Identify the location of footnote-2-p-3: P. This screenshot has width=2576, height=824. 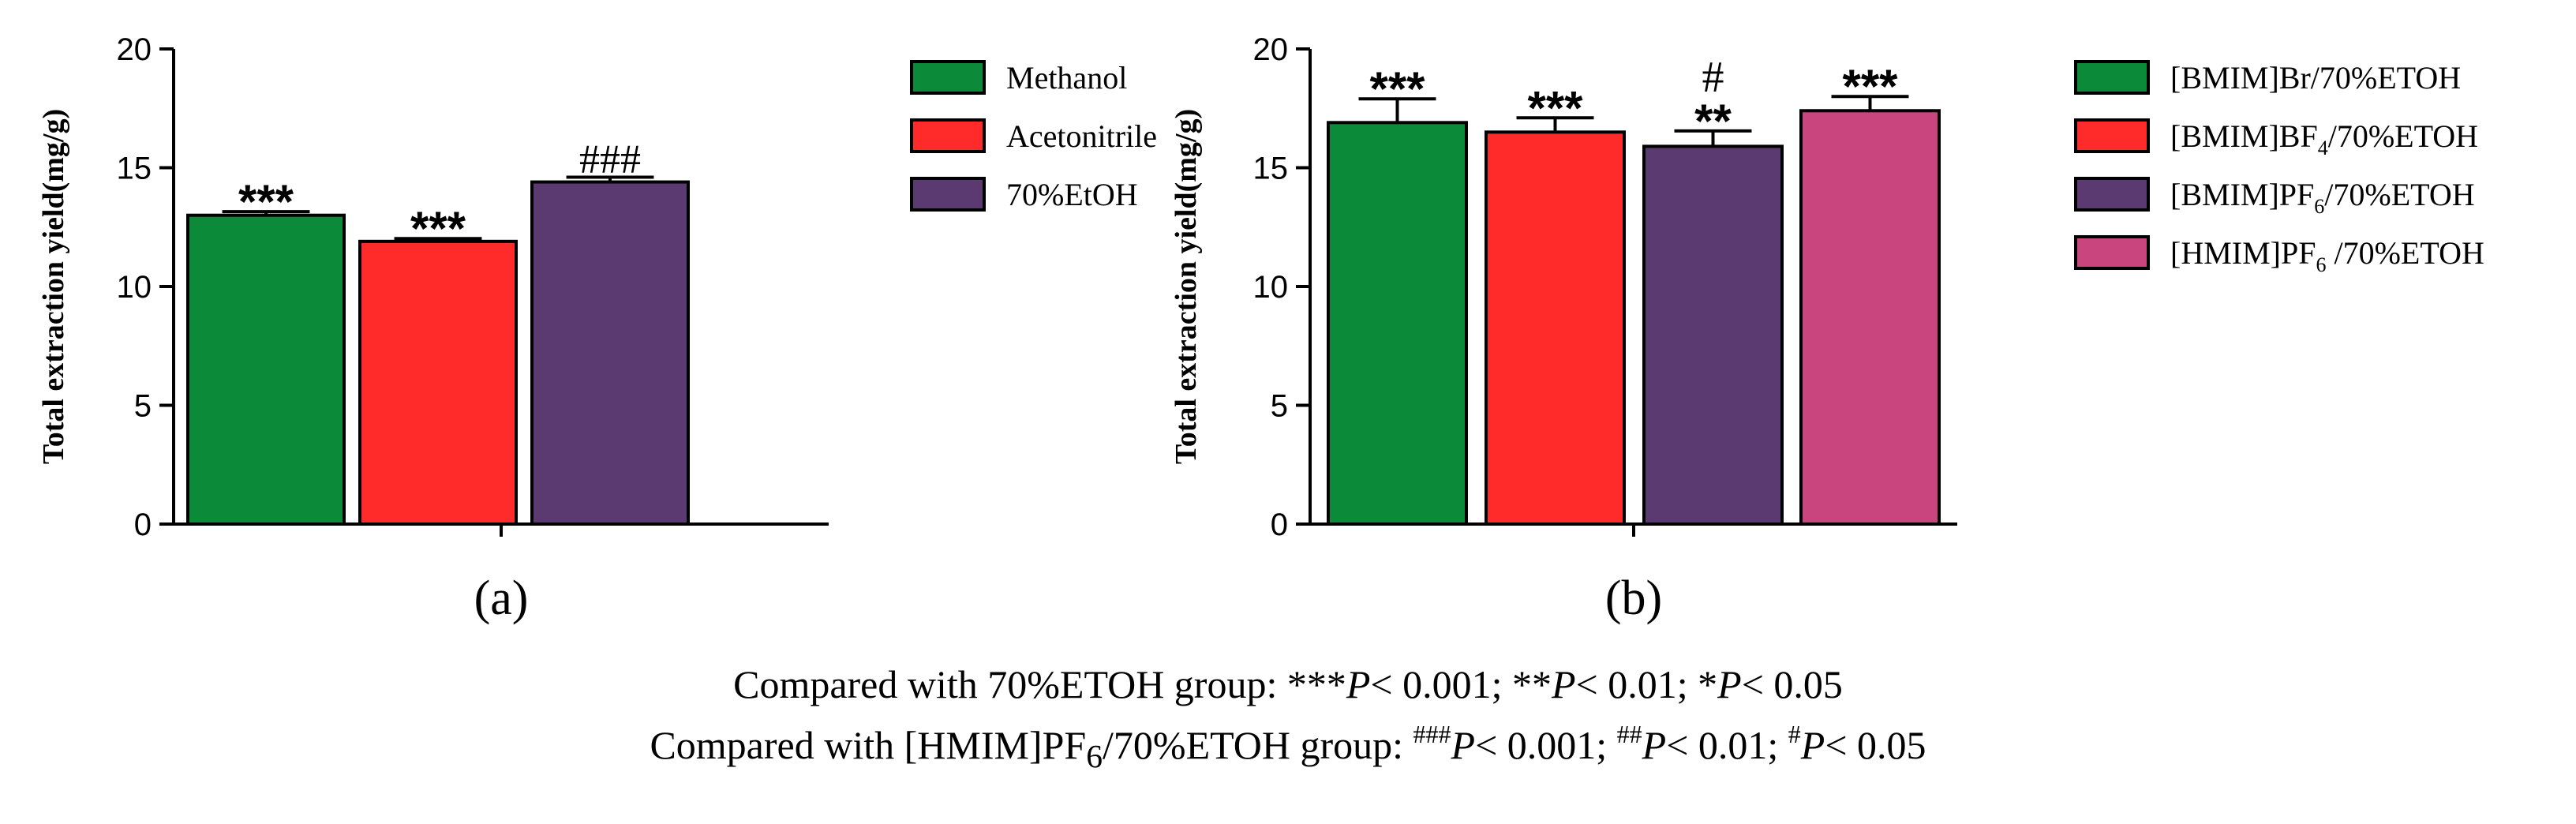
(1812, 745).